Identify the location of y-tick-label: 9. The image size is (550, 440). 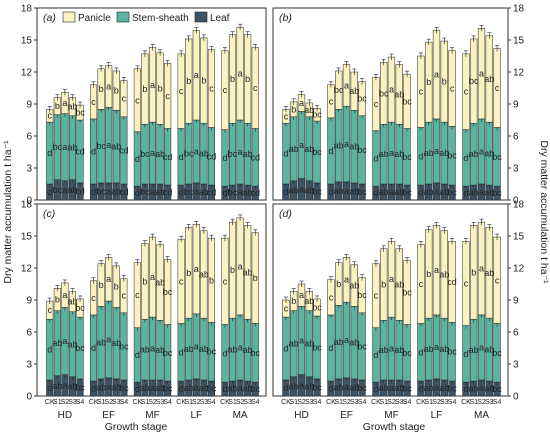
(516, 105).